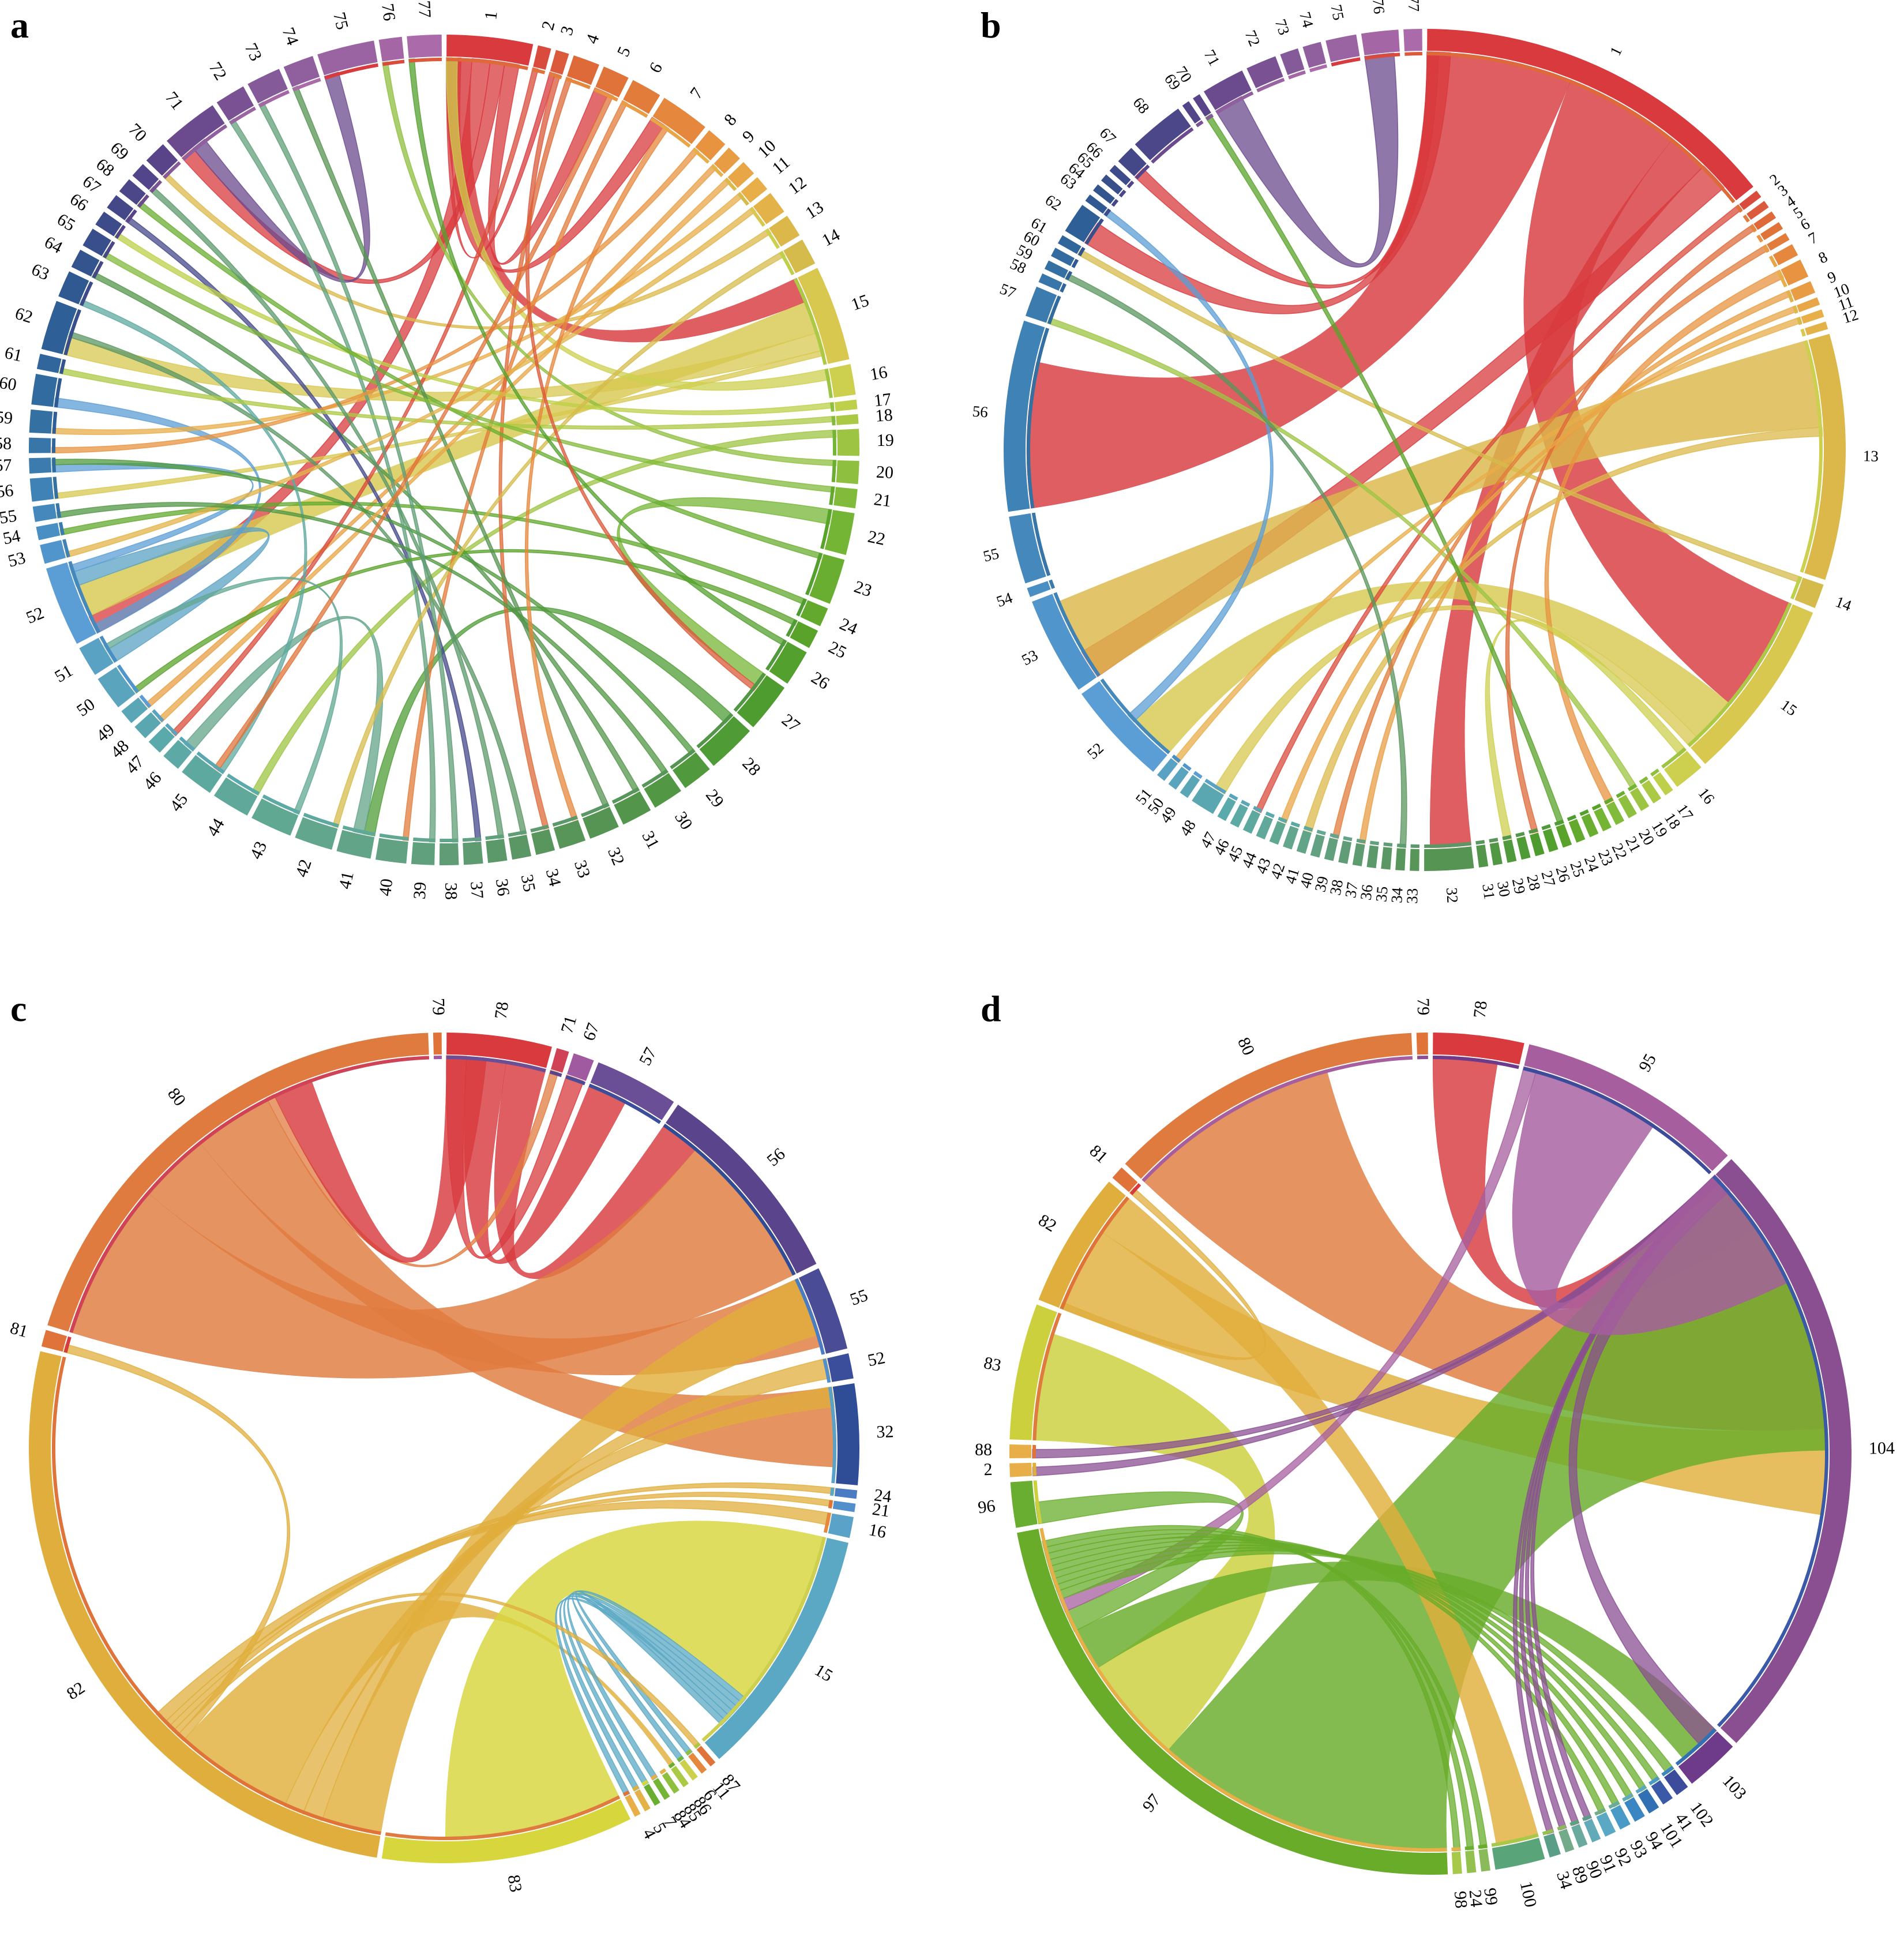 The image size is (1904, 1933). Describe the element at coordinates (731, 119) in the screenshot. I see `segment-label-8: 8` at that location.